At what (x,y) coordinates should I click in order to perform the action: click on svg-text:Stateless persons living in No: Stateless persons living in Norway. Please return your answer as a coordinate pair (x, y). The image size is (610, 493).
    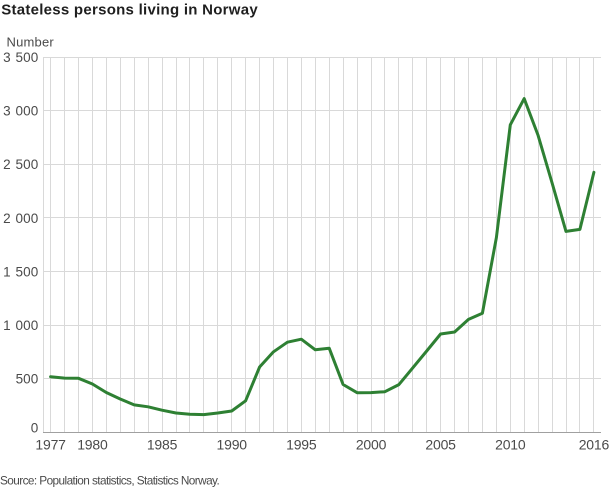
    Looking at the image, I should click on (129, 10).